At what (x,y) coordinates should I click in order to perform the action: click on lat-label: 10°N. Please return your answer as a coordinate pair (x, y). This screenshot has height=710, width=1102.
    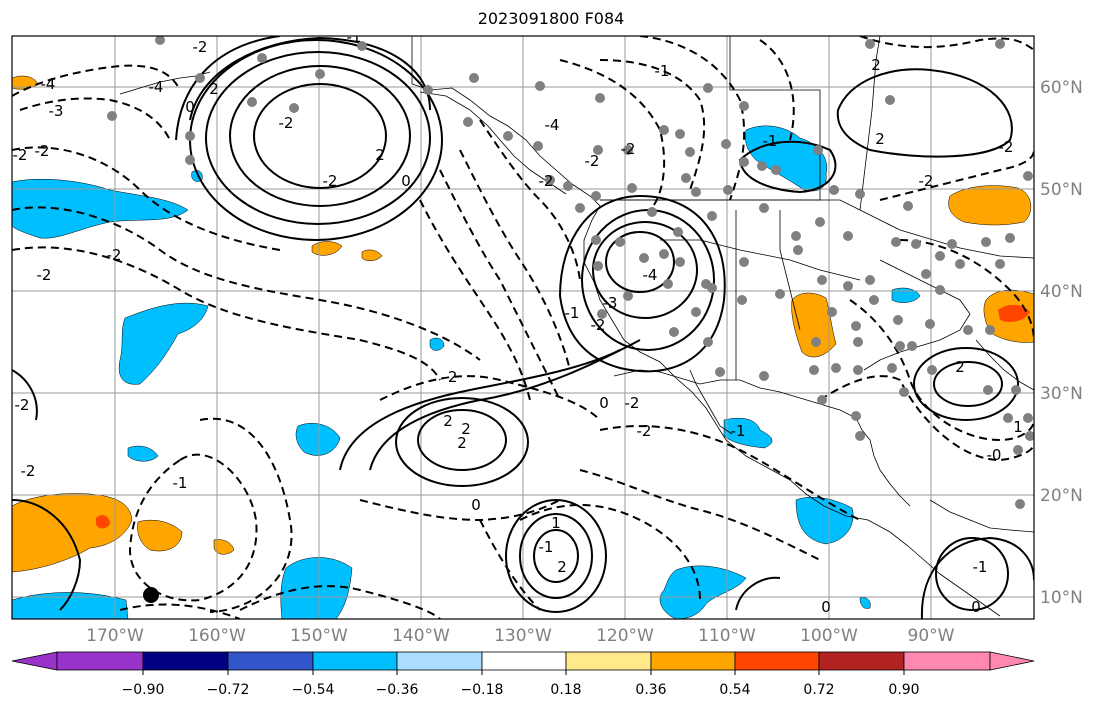
    Looking at the image, I should click on (1061, 598).